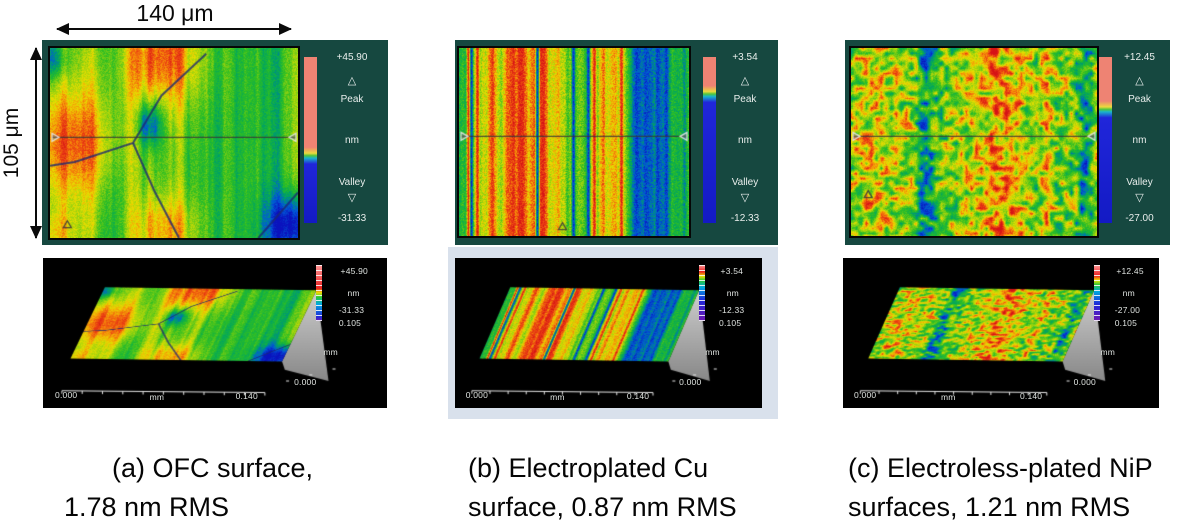 This screenshot has width=1200, height=531. I want to click on height-scale-arrow-icon, so click(36, 143).